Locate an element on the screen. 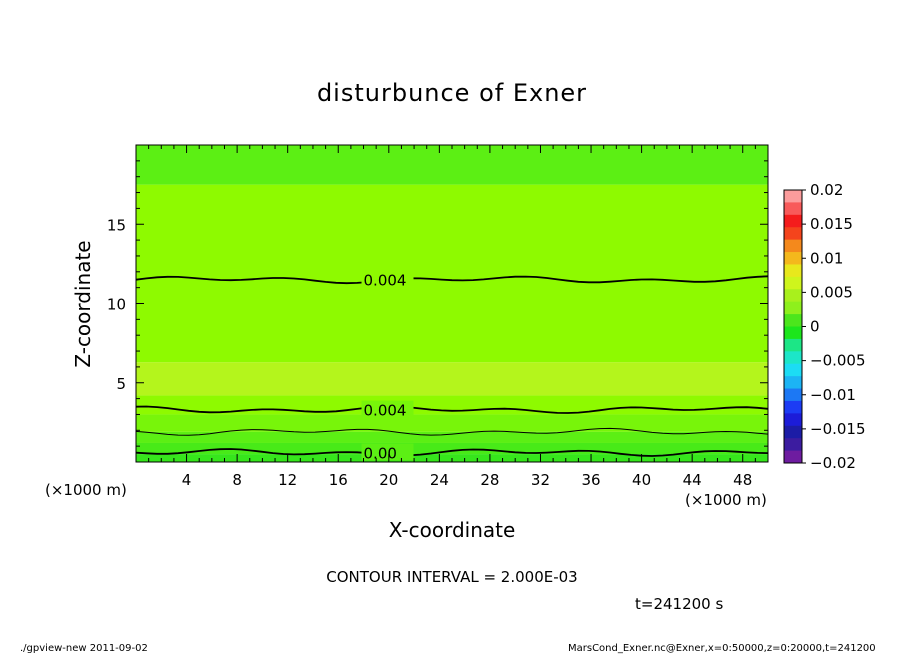 The image size is (904, 654). x-tick-label: 36 is located at coordinates (590, 480).